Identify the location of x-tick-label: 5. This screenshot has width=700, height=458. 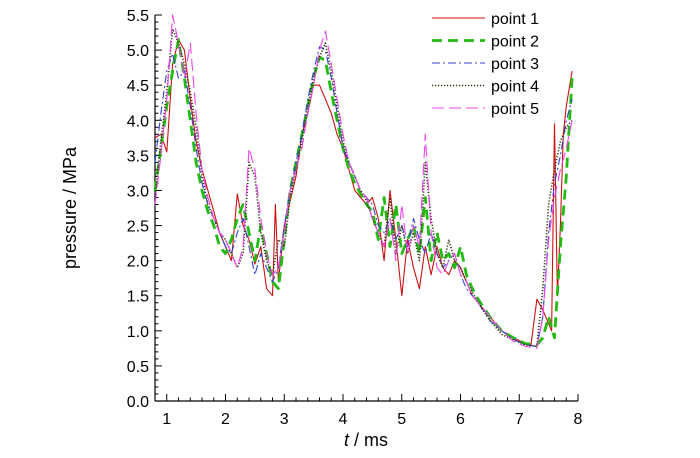
(401, 419).